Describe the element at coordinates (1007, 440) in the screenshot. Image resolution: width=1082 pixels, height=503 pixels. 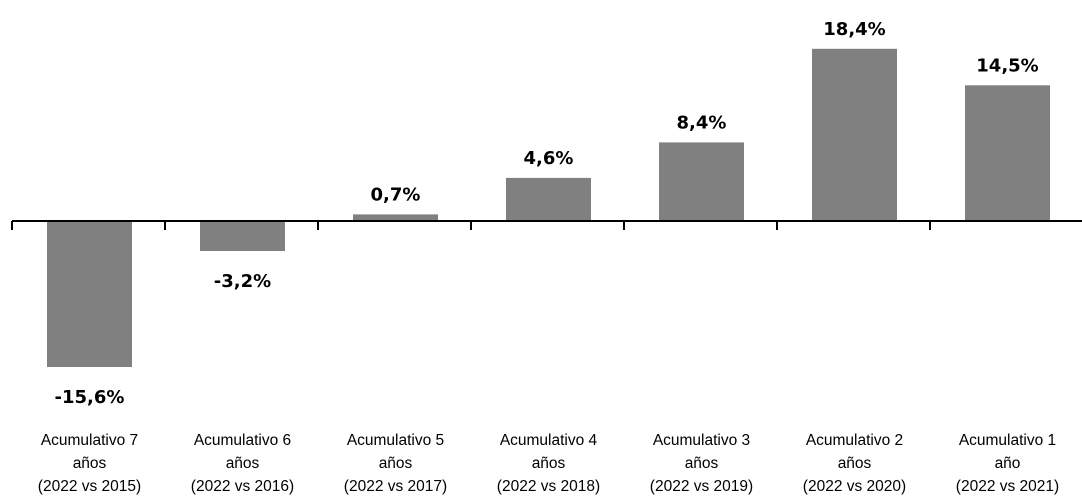
I see `category-label-7-line-1: Acumulativo 1` at that location.